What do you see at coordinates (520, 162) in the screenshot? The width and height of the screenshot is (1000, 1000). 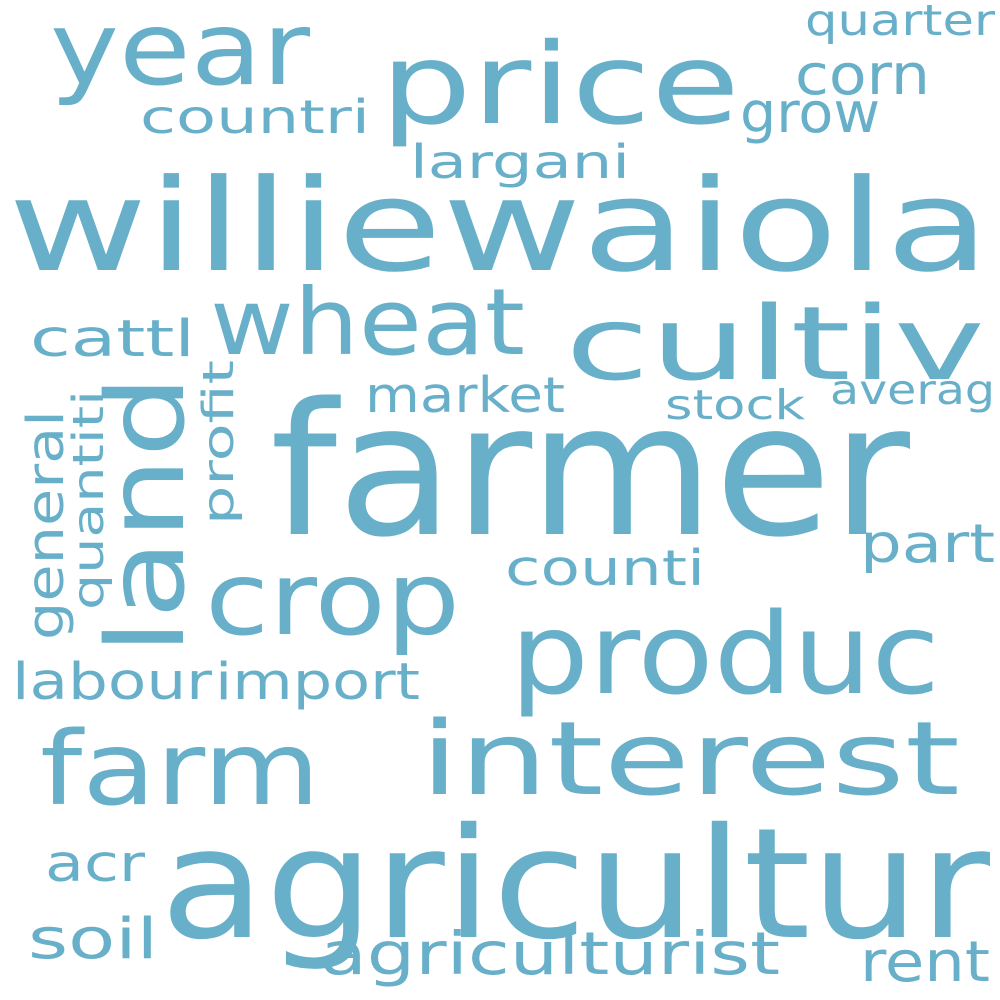 I see `word-largani: largani` at bounding box center [520, 162].